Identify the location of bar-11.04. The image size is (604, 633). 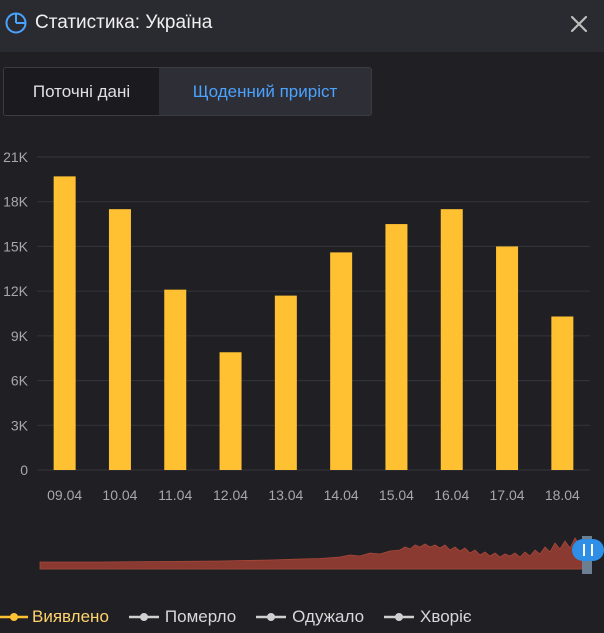
(175, 379).